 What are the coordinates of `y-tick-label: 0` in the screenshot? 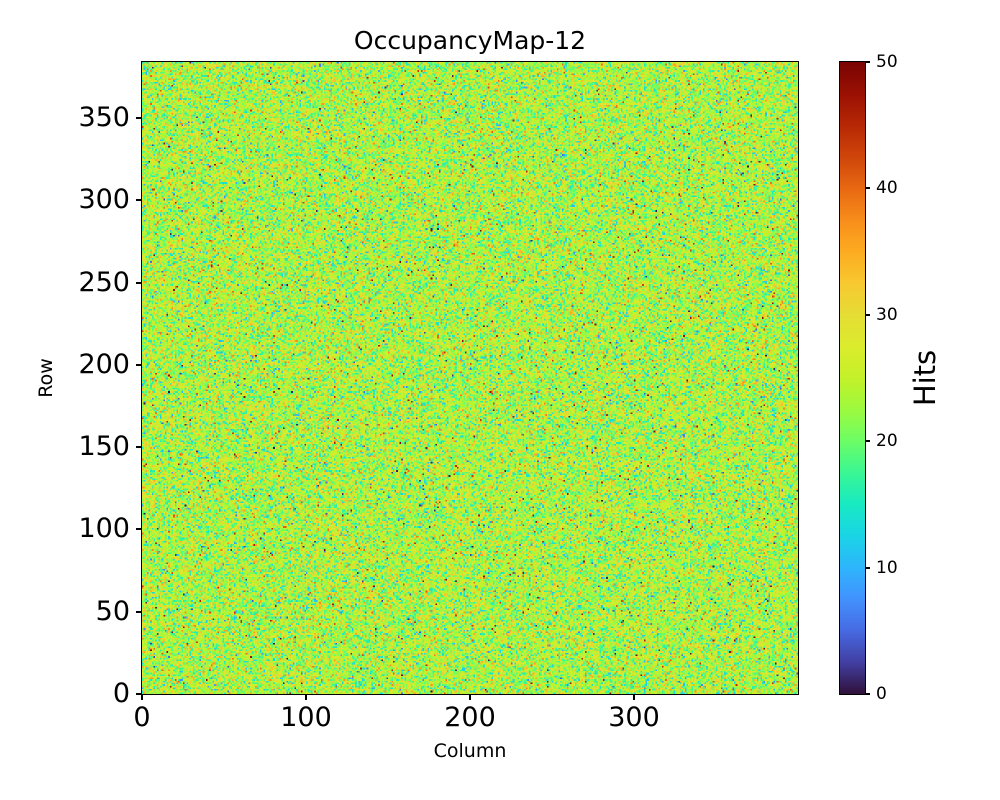 It's located at (121, 693).